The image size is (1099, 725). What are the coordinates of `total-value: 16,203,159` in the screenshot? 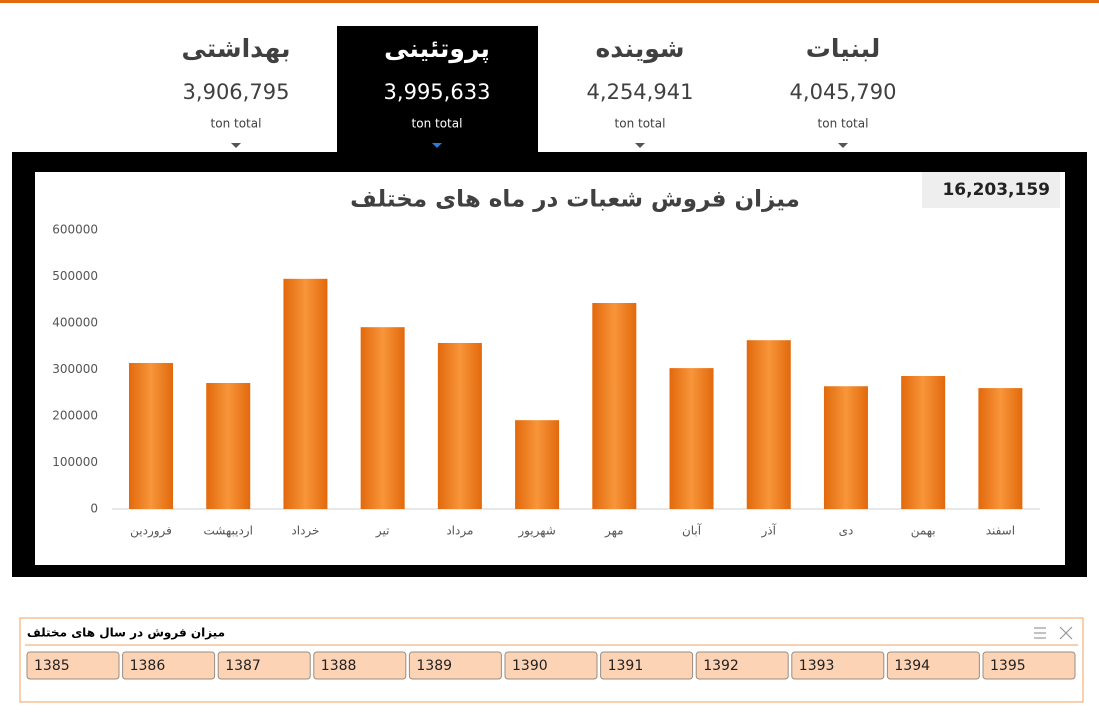 It's located at (996, 190).